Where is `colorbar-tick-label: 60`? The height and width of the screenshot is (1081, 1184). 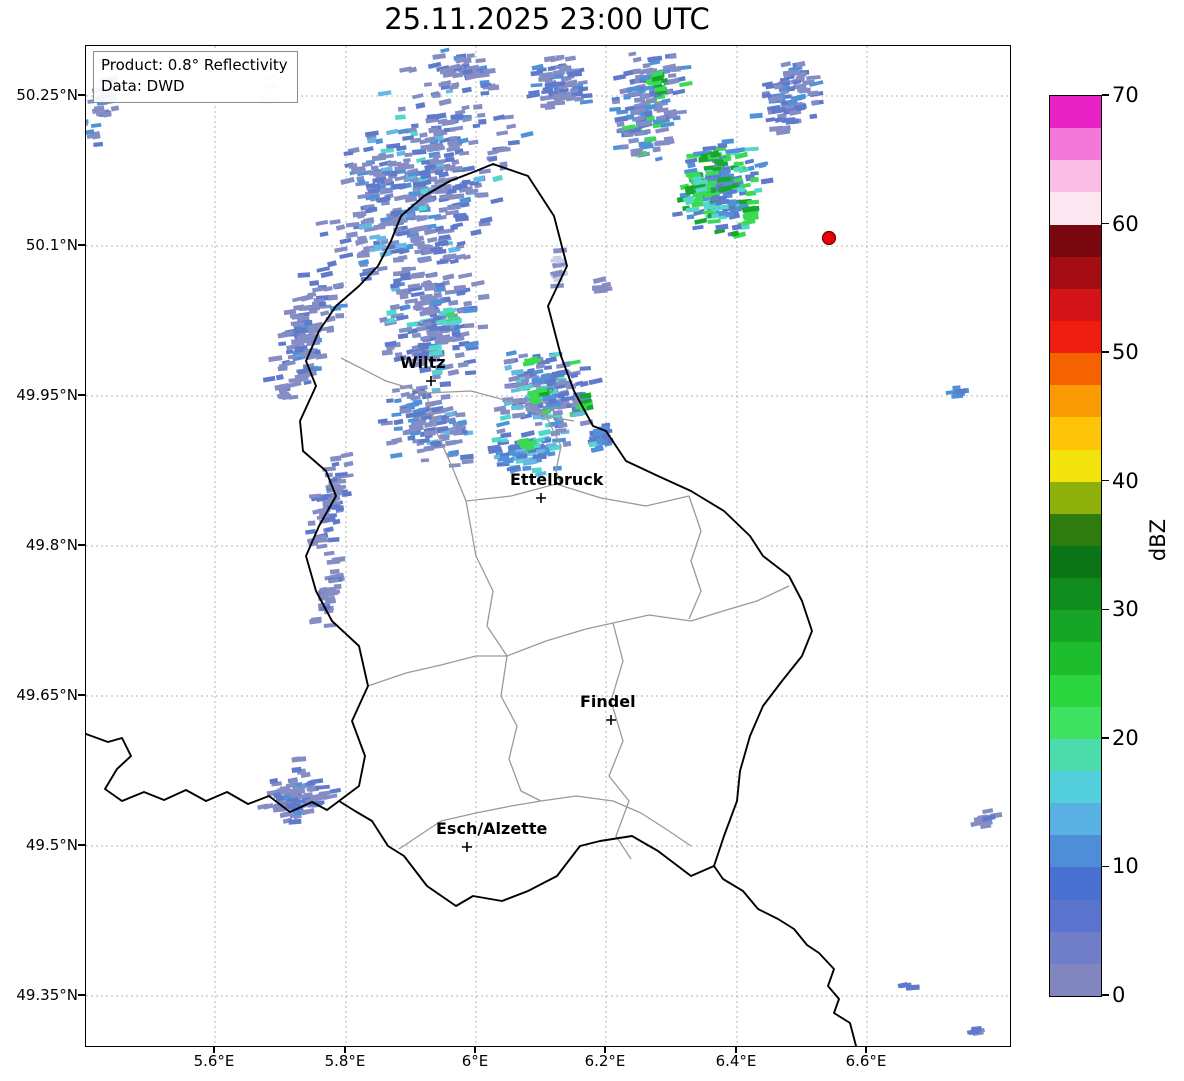 colorbar-tick-label: 60 is located at coordinates (1125, 223).